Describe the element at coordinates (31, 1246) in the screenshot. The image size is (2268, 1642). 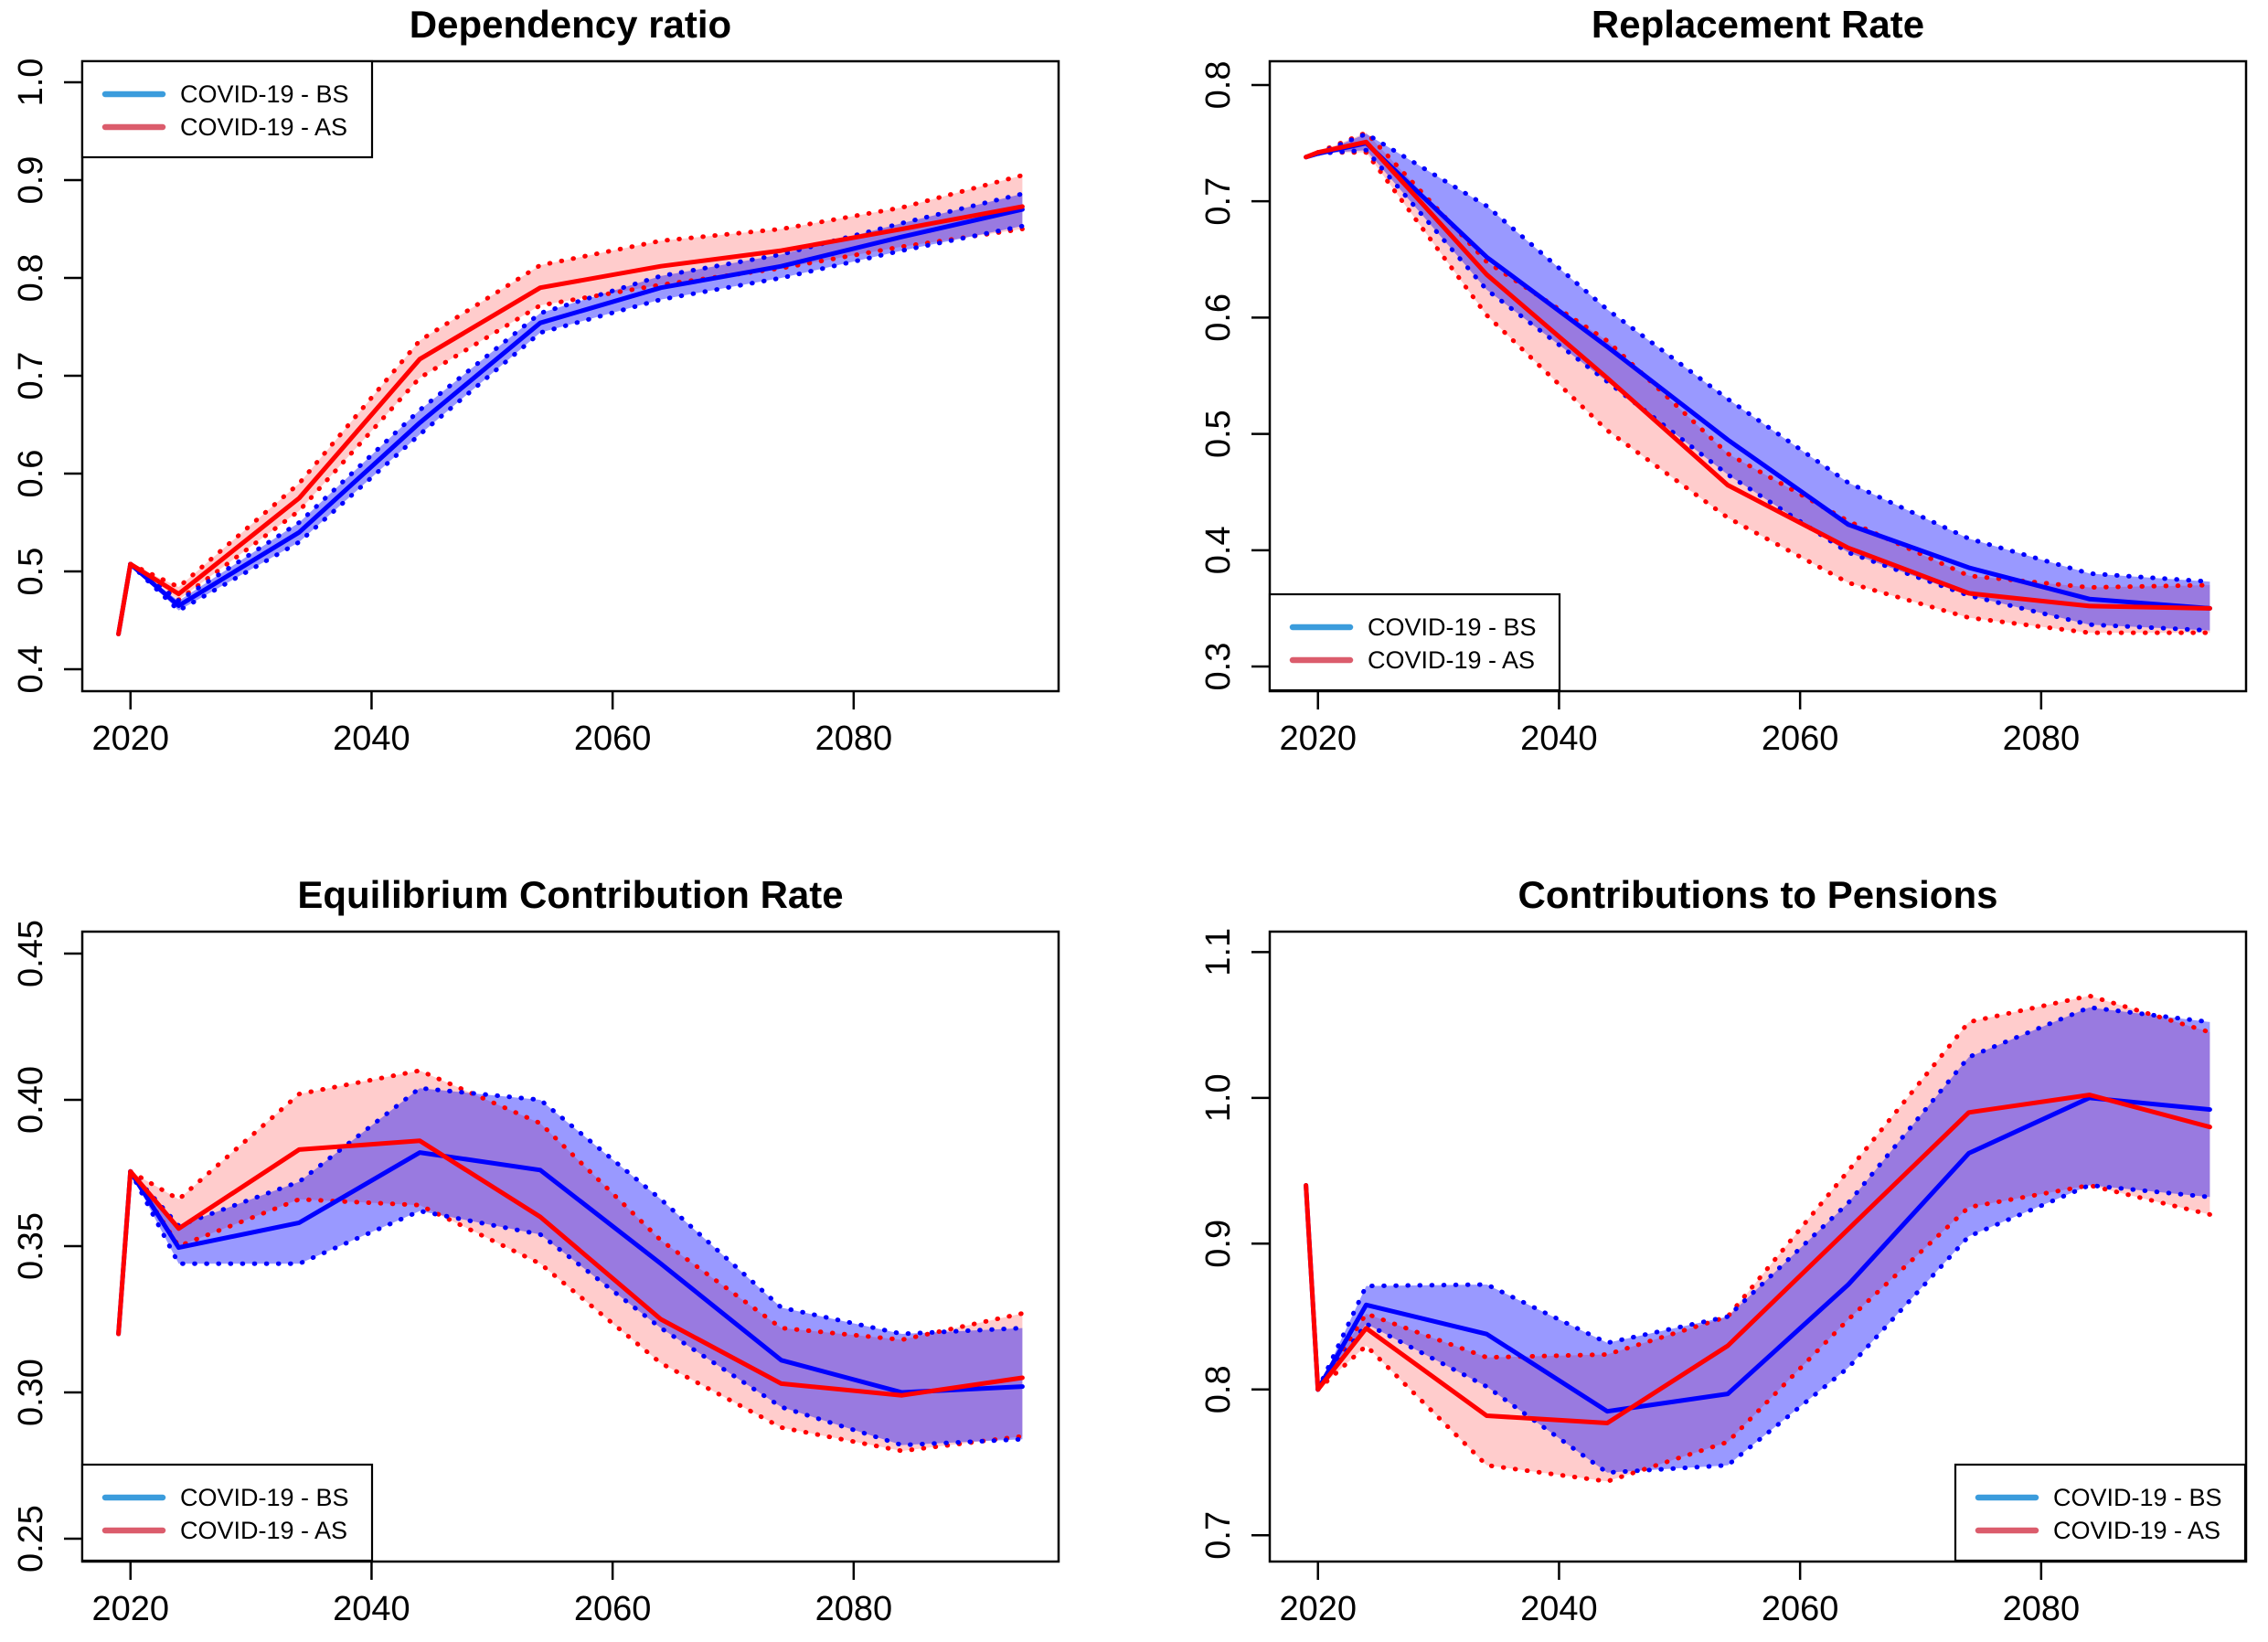
I see `y-tick-label: 0.35` at that location.